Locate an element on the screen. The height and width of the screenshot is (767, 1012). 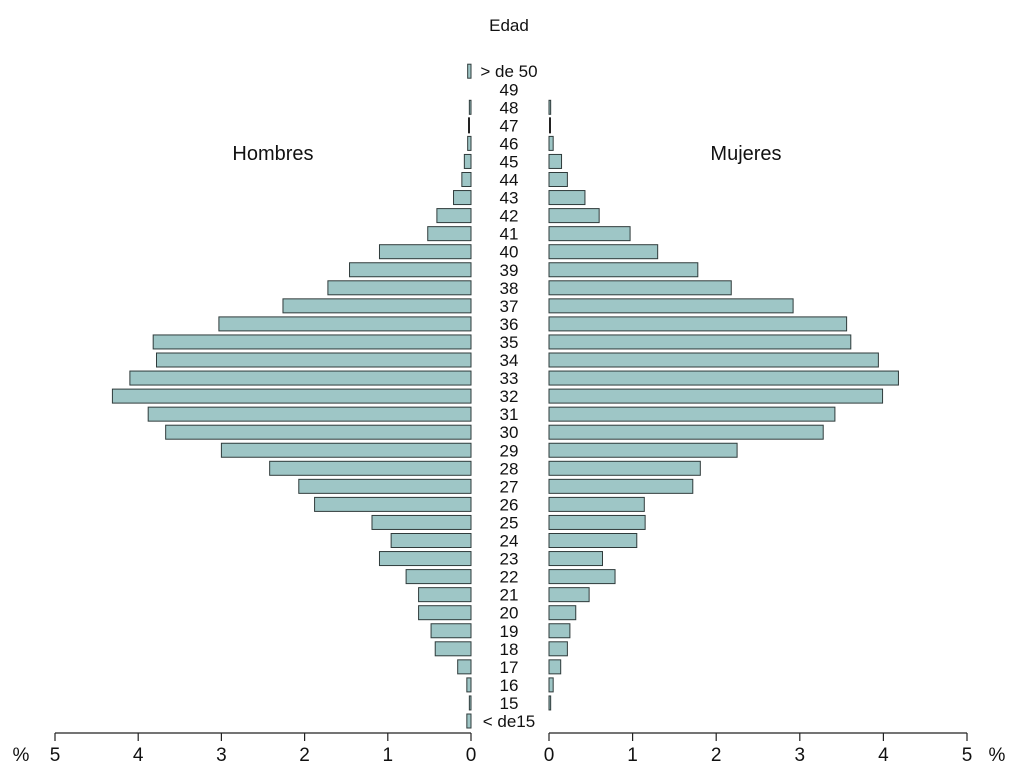
age-label-35: 49 is located at coordinates (509, 89).